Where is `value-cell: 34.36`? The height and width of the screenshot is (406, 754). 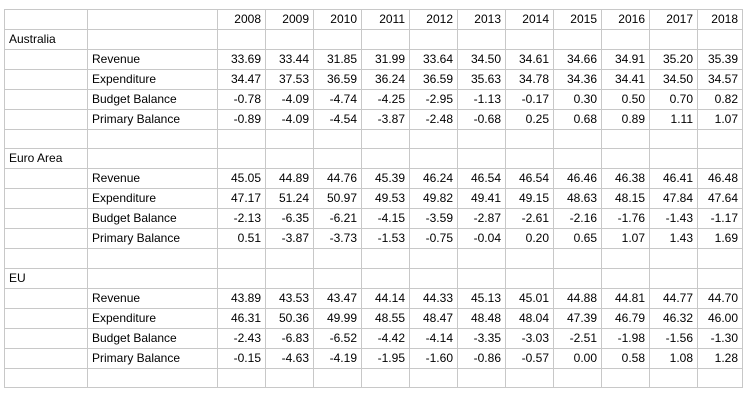
value-cell: 34.36 is located at coordinates (577, 79).